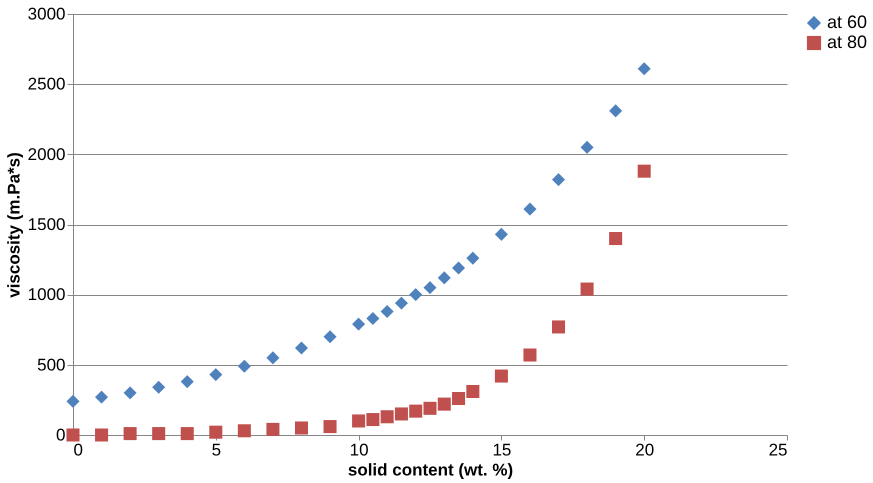  What do you see at coordinates (217, 450) in the screenshot?
I see `x-tick-label: 5` at bounding box center [217, 450].